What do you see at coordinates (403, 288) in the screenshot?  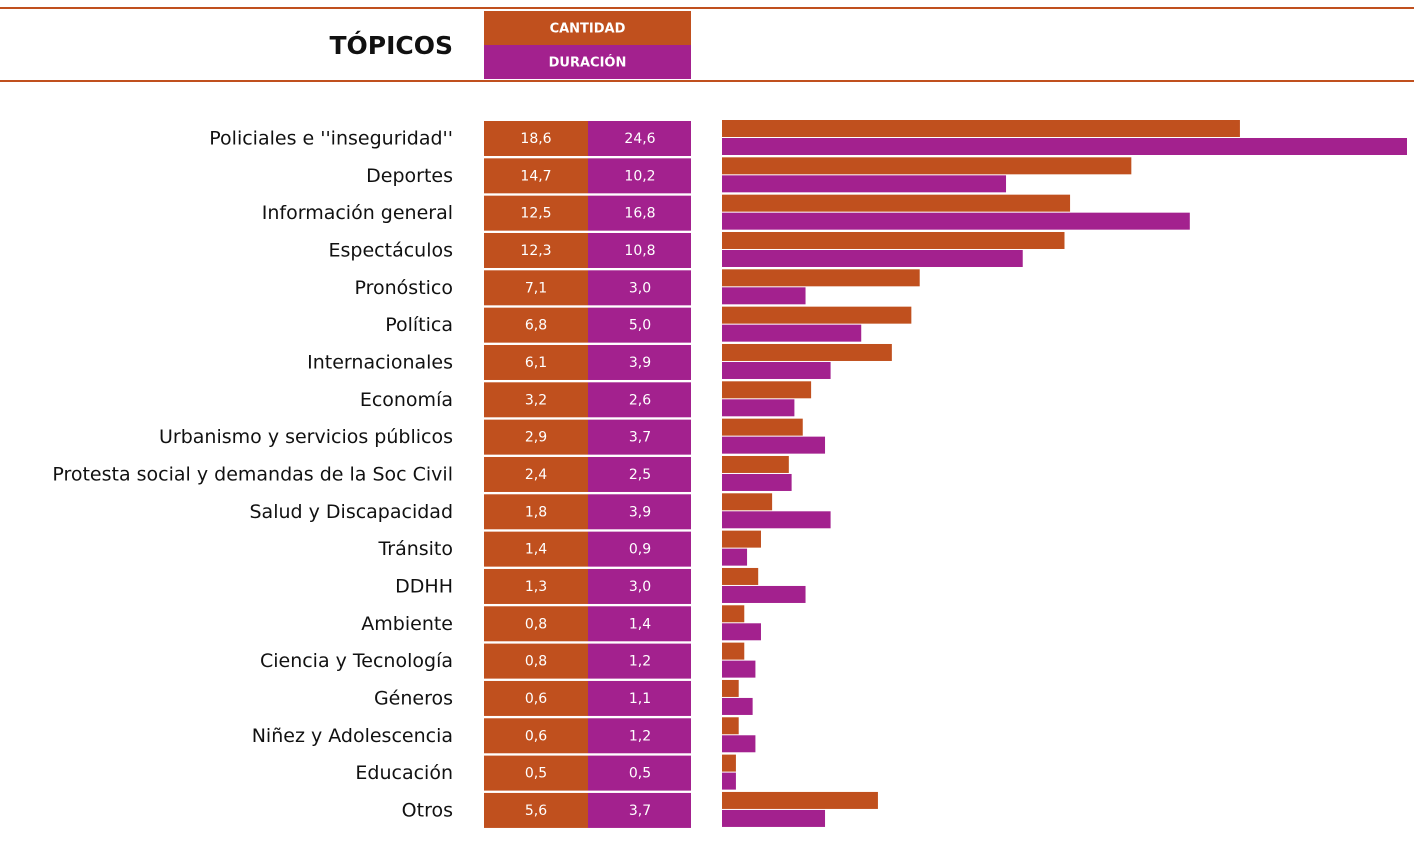 I see `category-label: Pronóstico` at bounding box center [403, 288].